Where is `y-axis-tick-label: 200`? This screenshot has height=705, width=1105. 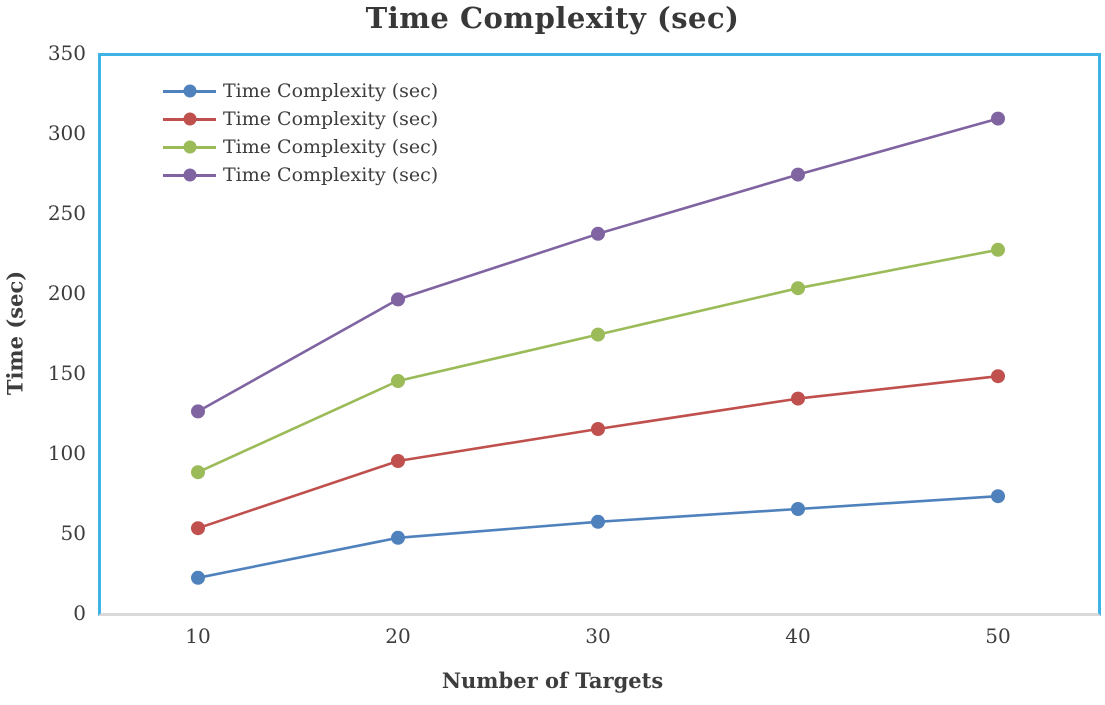
y-axis-tick-label: 200 is located at coordinates (66, 293).